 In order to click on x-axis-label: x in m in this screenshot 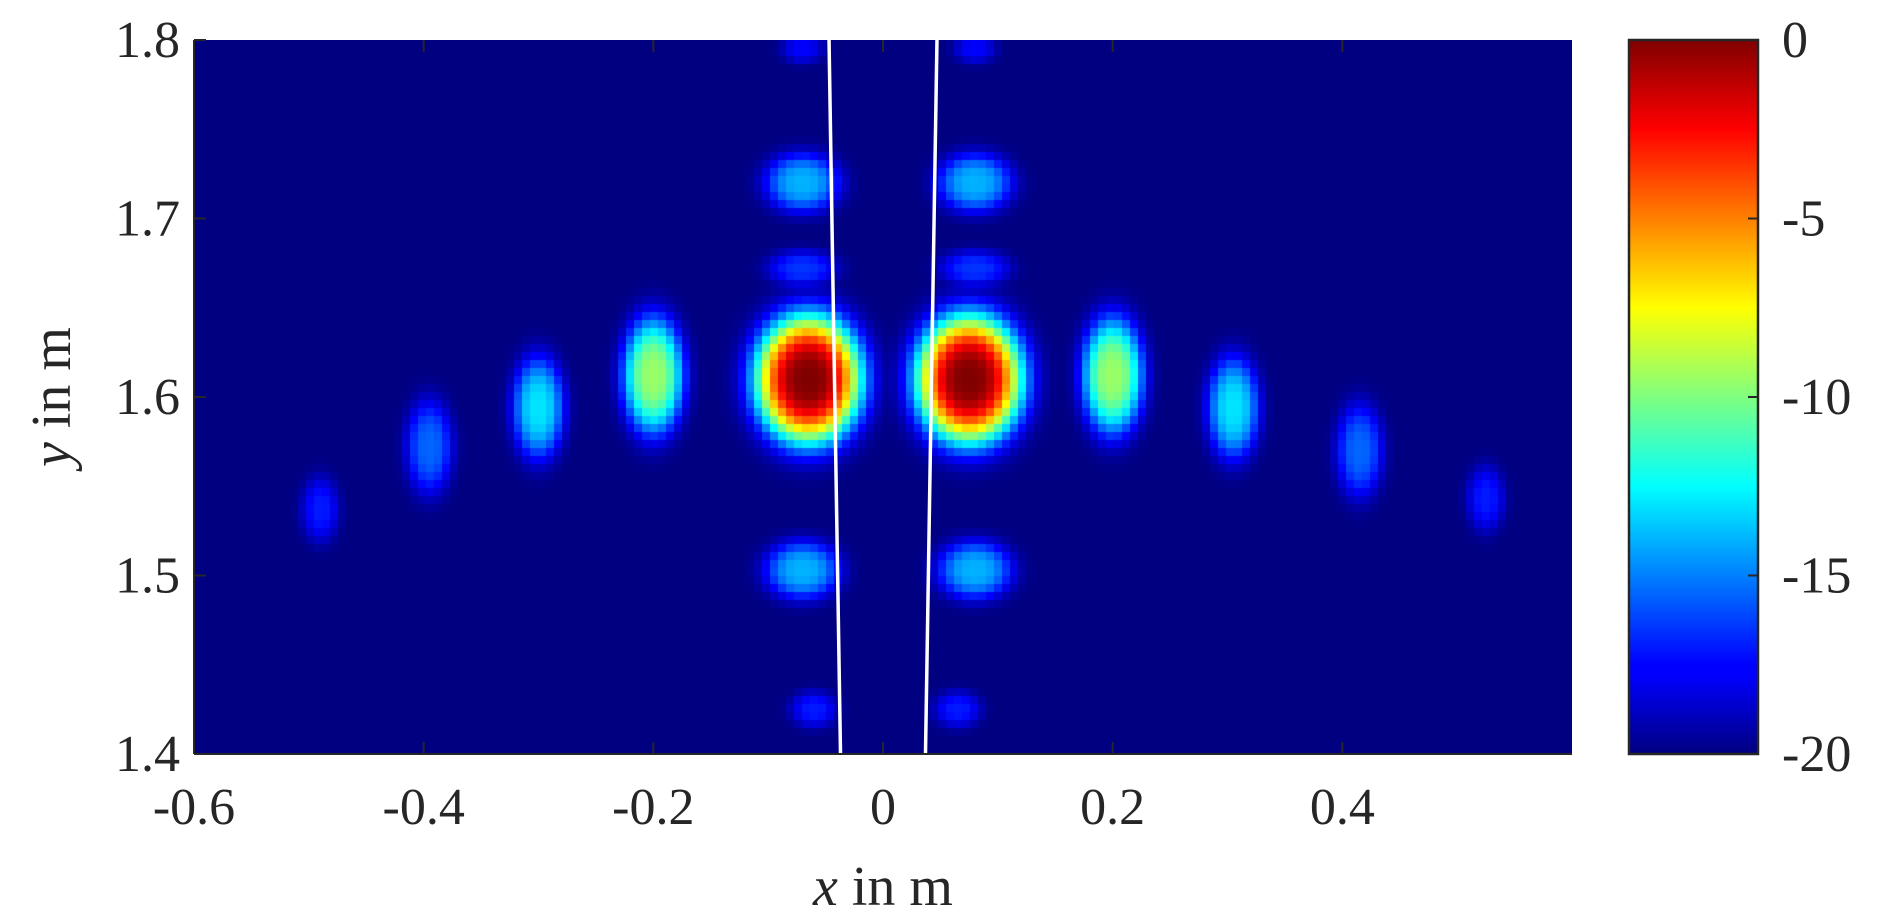, I will do `click(882, 887)`.